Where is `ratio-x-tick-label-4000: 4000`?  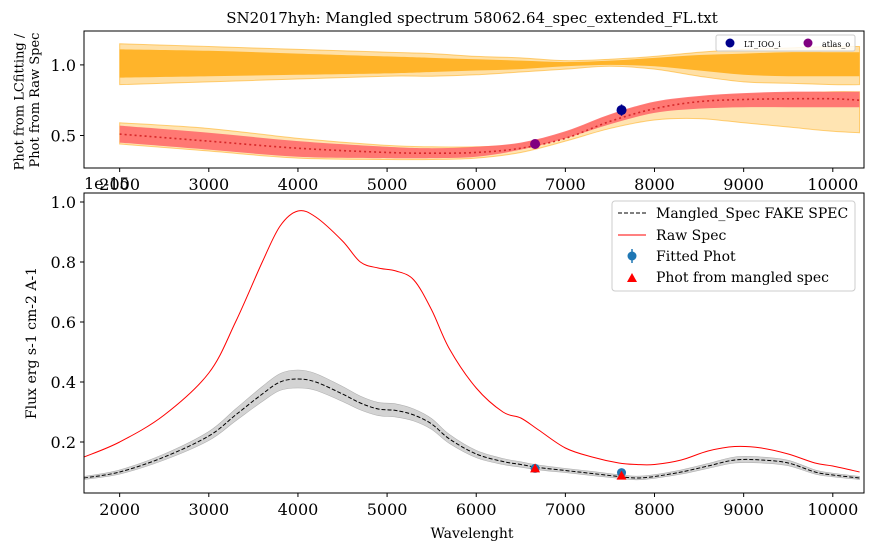 ratio-x-tick-label-4000: 4000 is located at coordinates (298, 184).